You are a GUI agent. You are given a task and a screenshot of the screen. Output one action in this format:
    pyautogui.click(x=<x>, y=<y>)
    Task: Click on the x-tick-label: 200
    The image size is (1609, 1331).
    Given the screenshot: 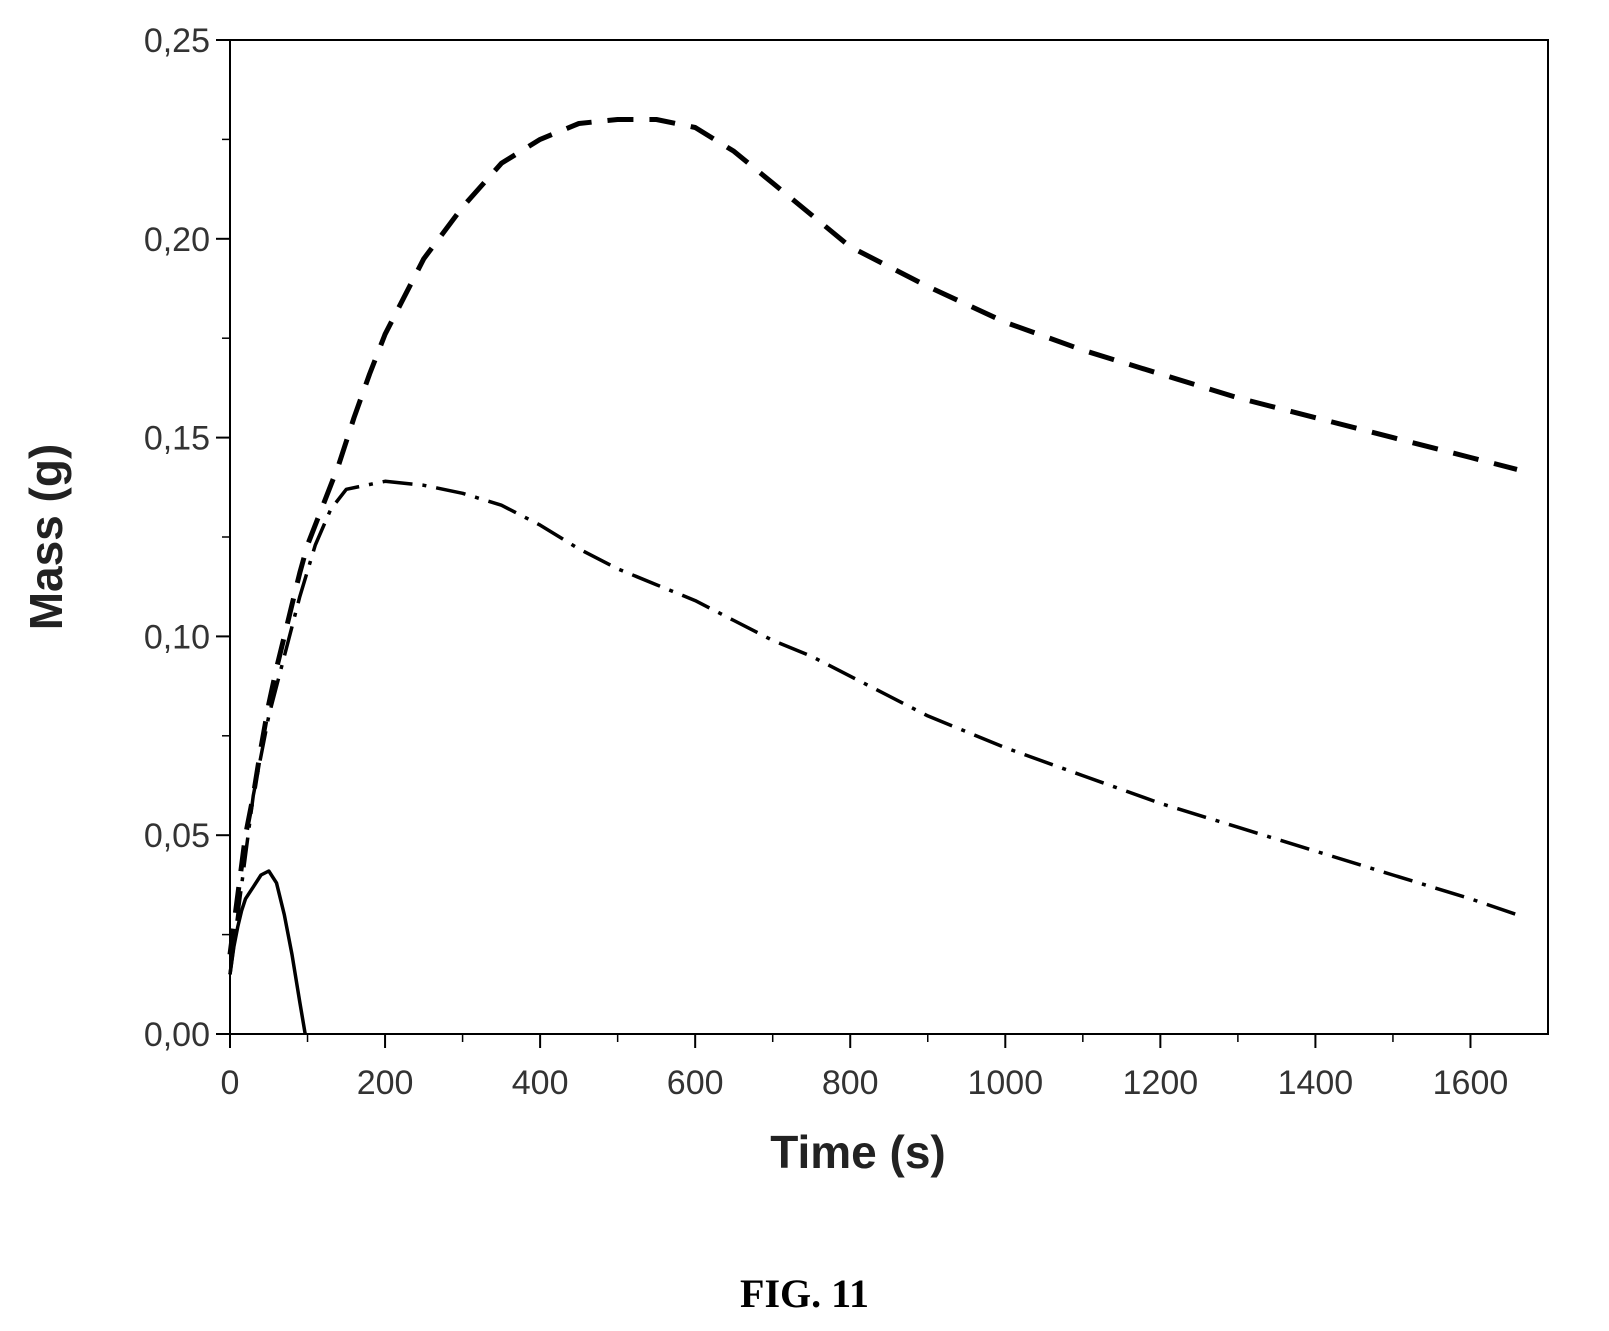 What is the action you would take?
    pyautogui.click(x=385, y=1083)
    